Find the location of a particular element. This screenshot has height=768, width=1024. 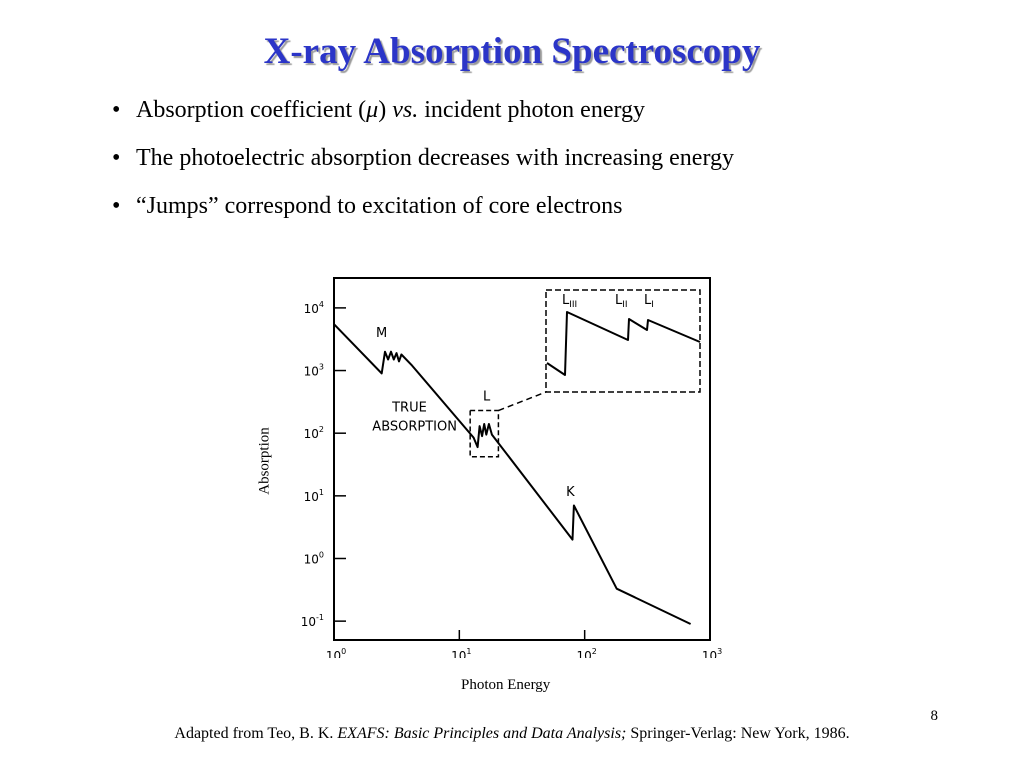

bullet-text: Absorption coefficient ( is located at coordinates (251, 110).